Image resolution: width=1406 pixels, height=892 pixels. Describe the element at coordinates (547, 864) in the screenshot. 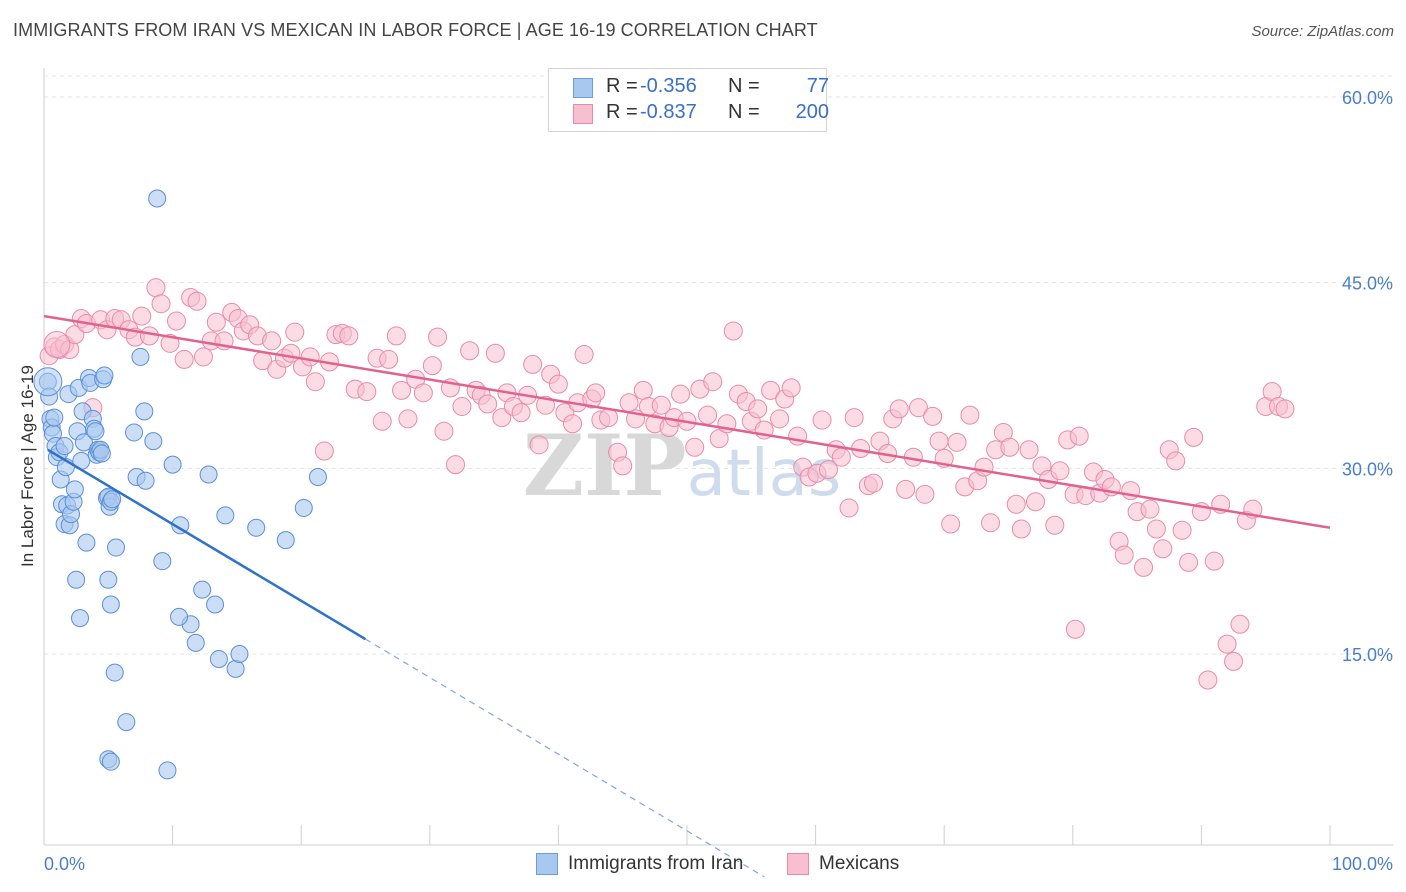

I see `bottom-legend-swatch-iran` at that location.